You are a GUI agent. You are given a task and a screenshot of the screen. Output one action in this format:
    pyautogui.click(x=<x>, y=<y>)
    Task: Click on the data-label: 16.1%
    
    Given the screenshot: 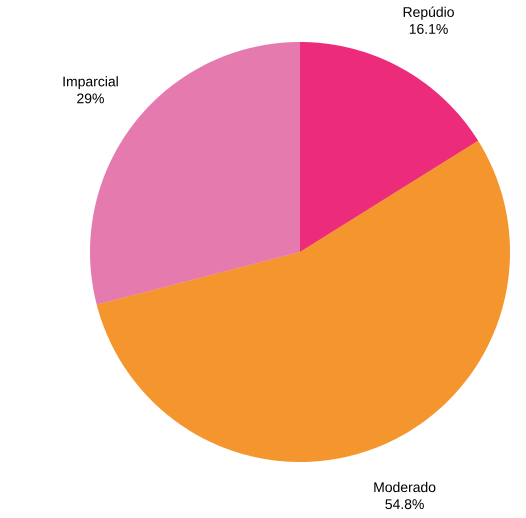 What is the action you would take?
    pyautogui.click(x=429, y=29)
    